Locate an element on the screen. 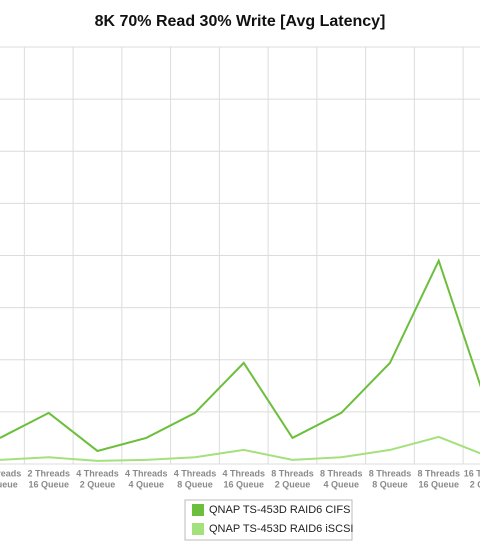  series-line is located at coordinates (240, 448).